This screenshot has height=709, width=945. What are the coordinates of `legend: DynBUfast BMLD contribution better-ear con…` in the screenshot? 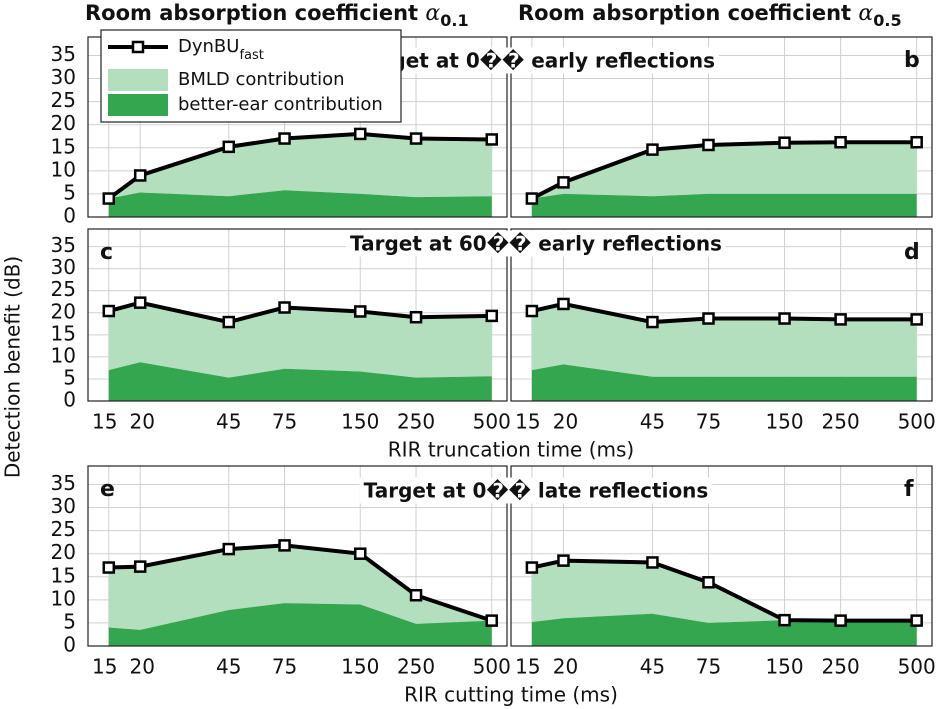 It's located at (251, 76).